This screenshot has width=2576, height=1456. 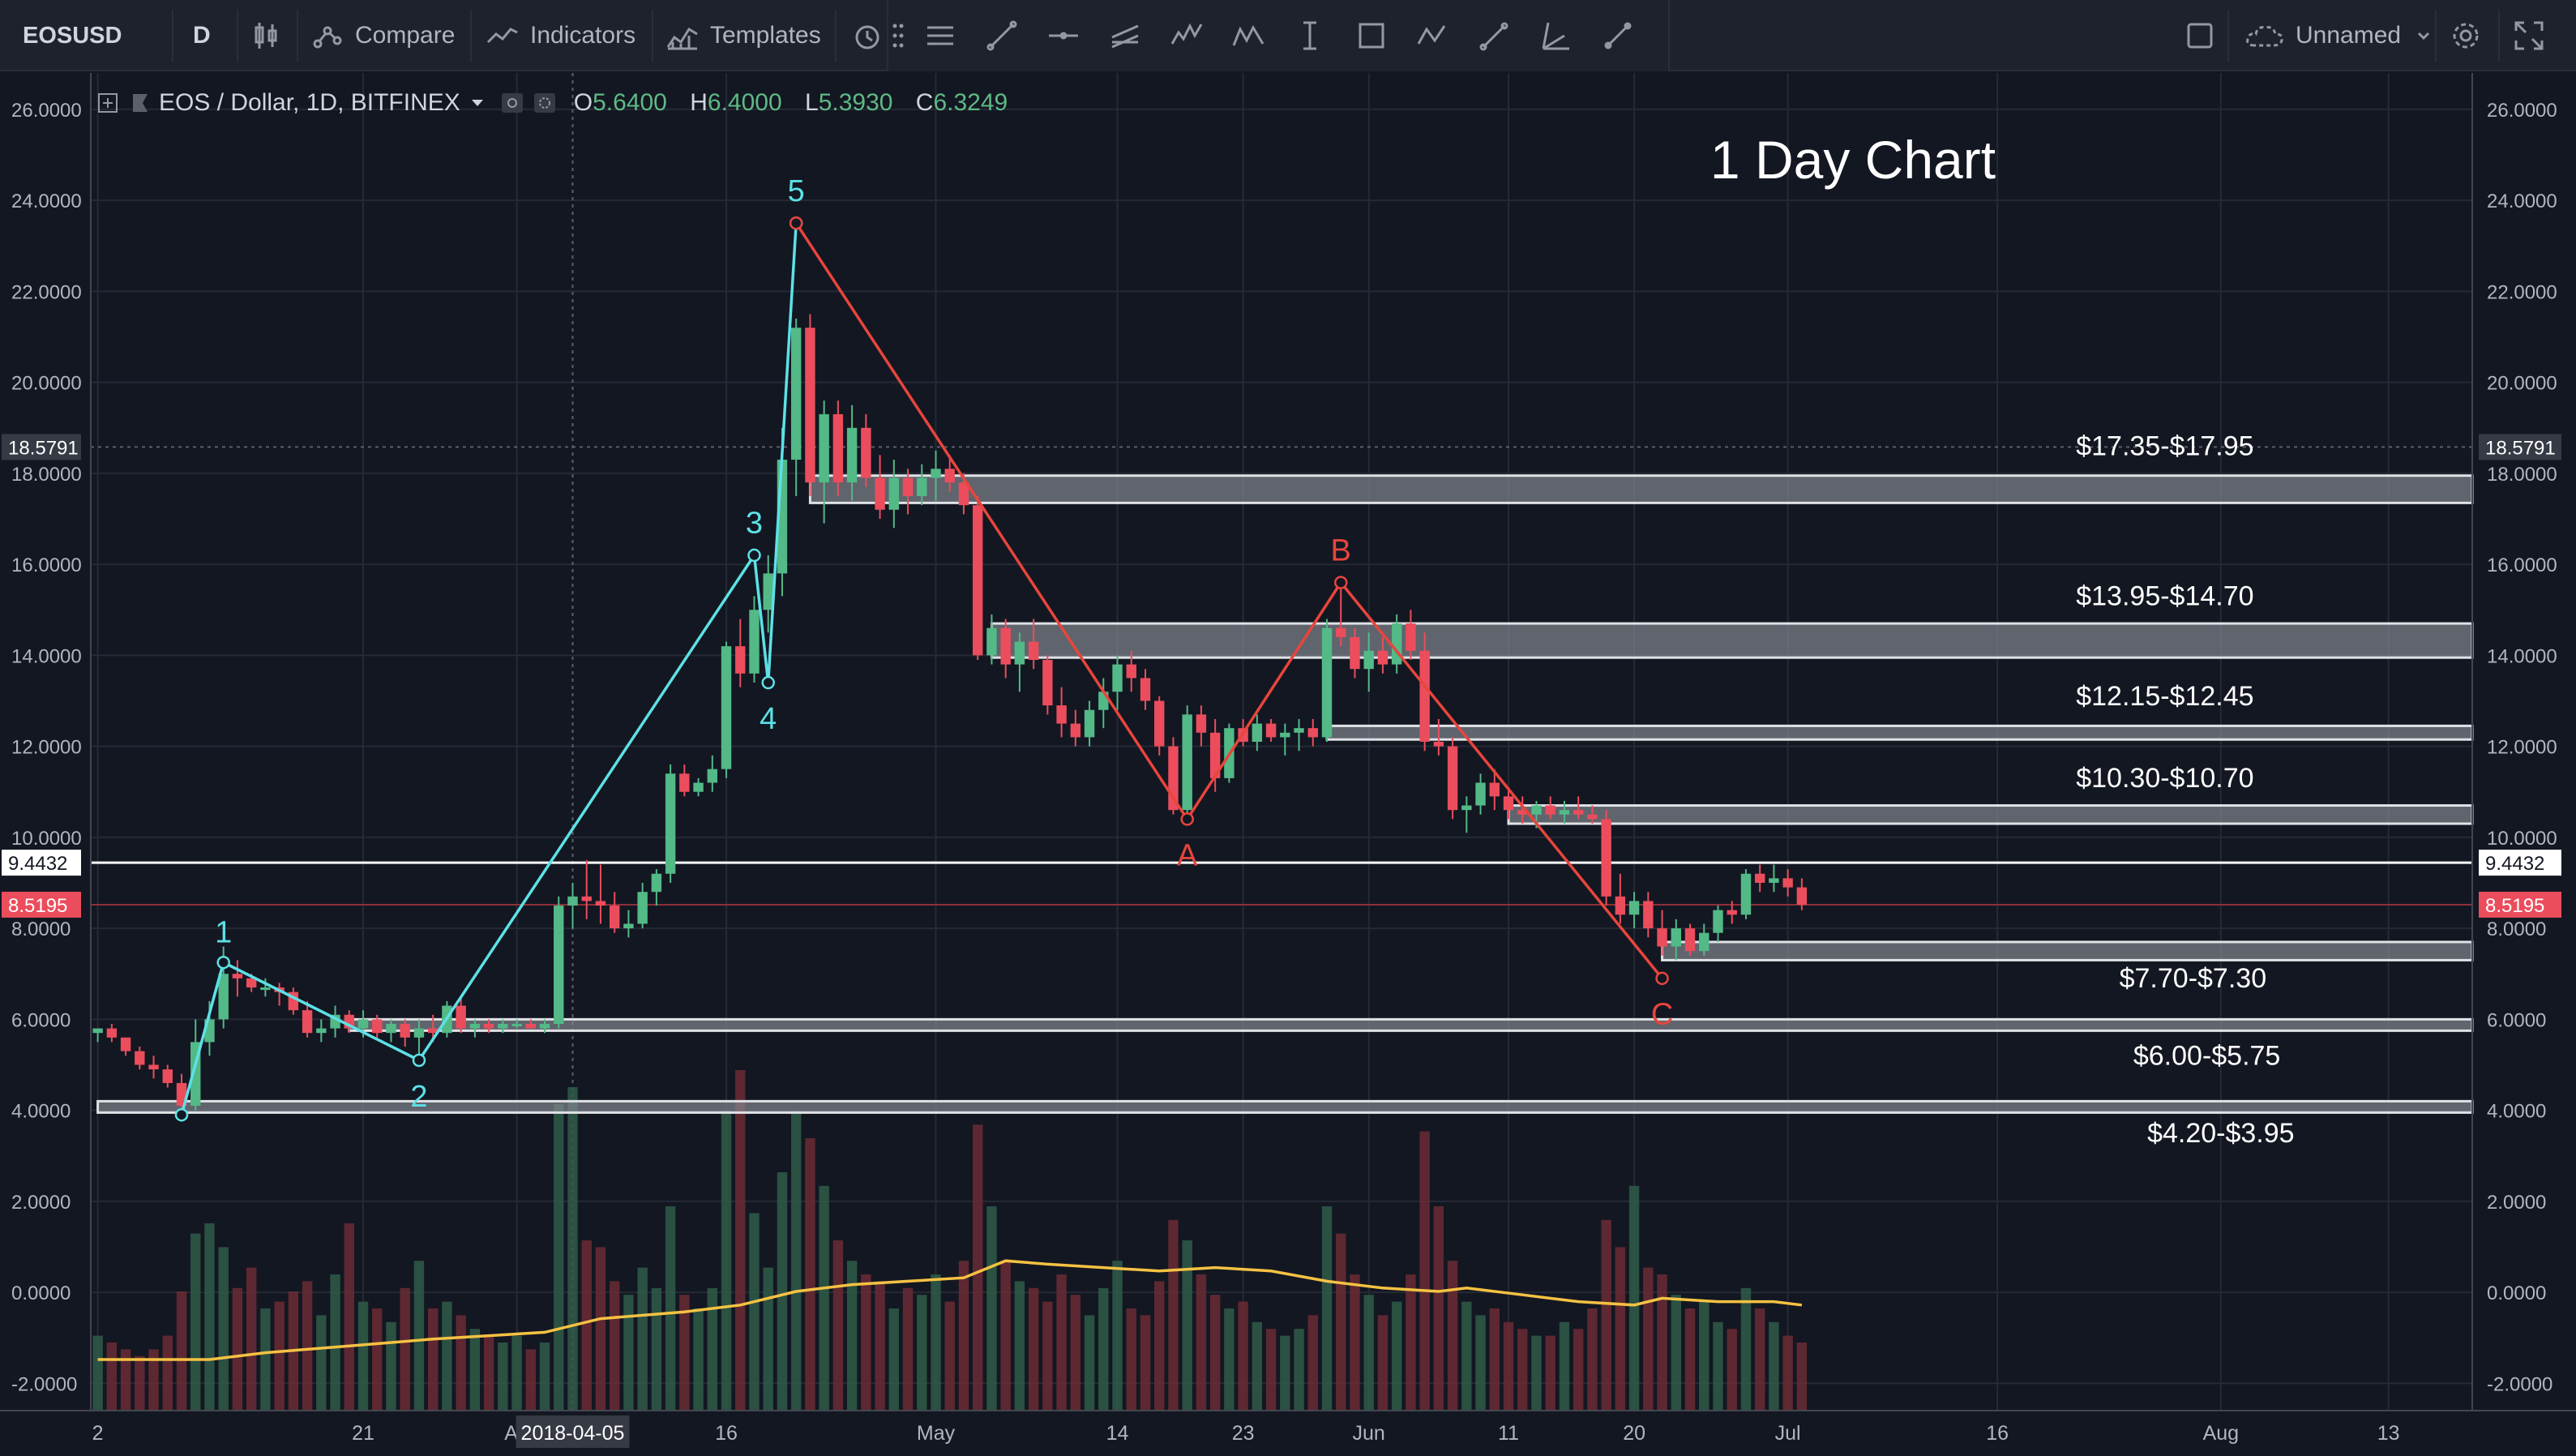 What do you see at coordinates (1186, 36) in the screenshot?
I see `elliott-wave-icon` at bounding box center [1186, 36].